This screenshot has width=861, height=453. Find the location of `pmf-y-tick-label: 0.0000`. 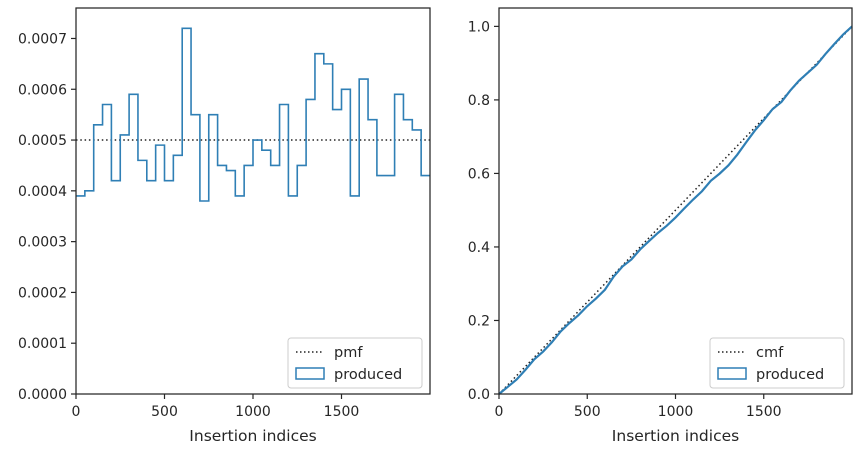

pmf-y-tick-label: 0.0000 is located at coordinates (42, 395).